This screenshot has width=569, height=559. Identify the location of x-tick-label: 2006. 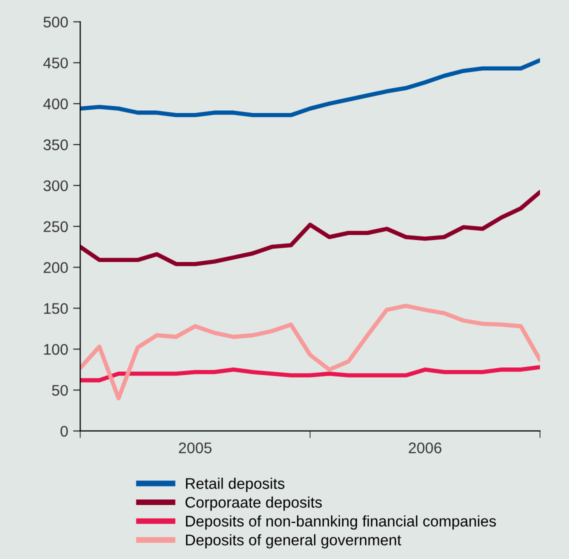
(425, 448).